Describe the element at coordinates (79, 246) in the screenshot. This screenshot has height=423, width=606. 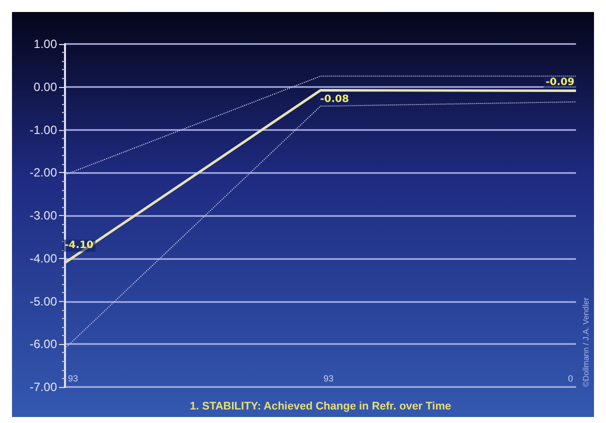
I see `data-label: -4.10` at that location.